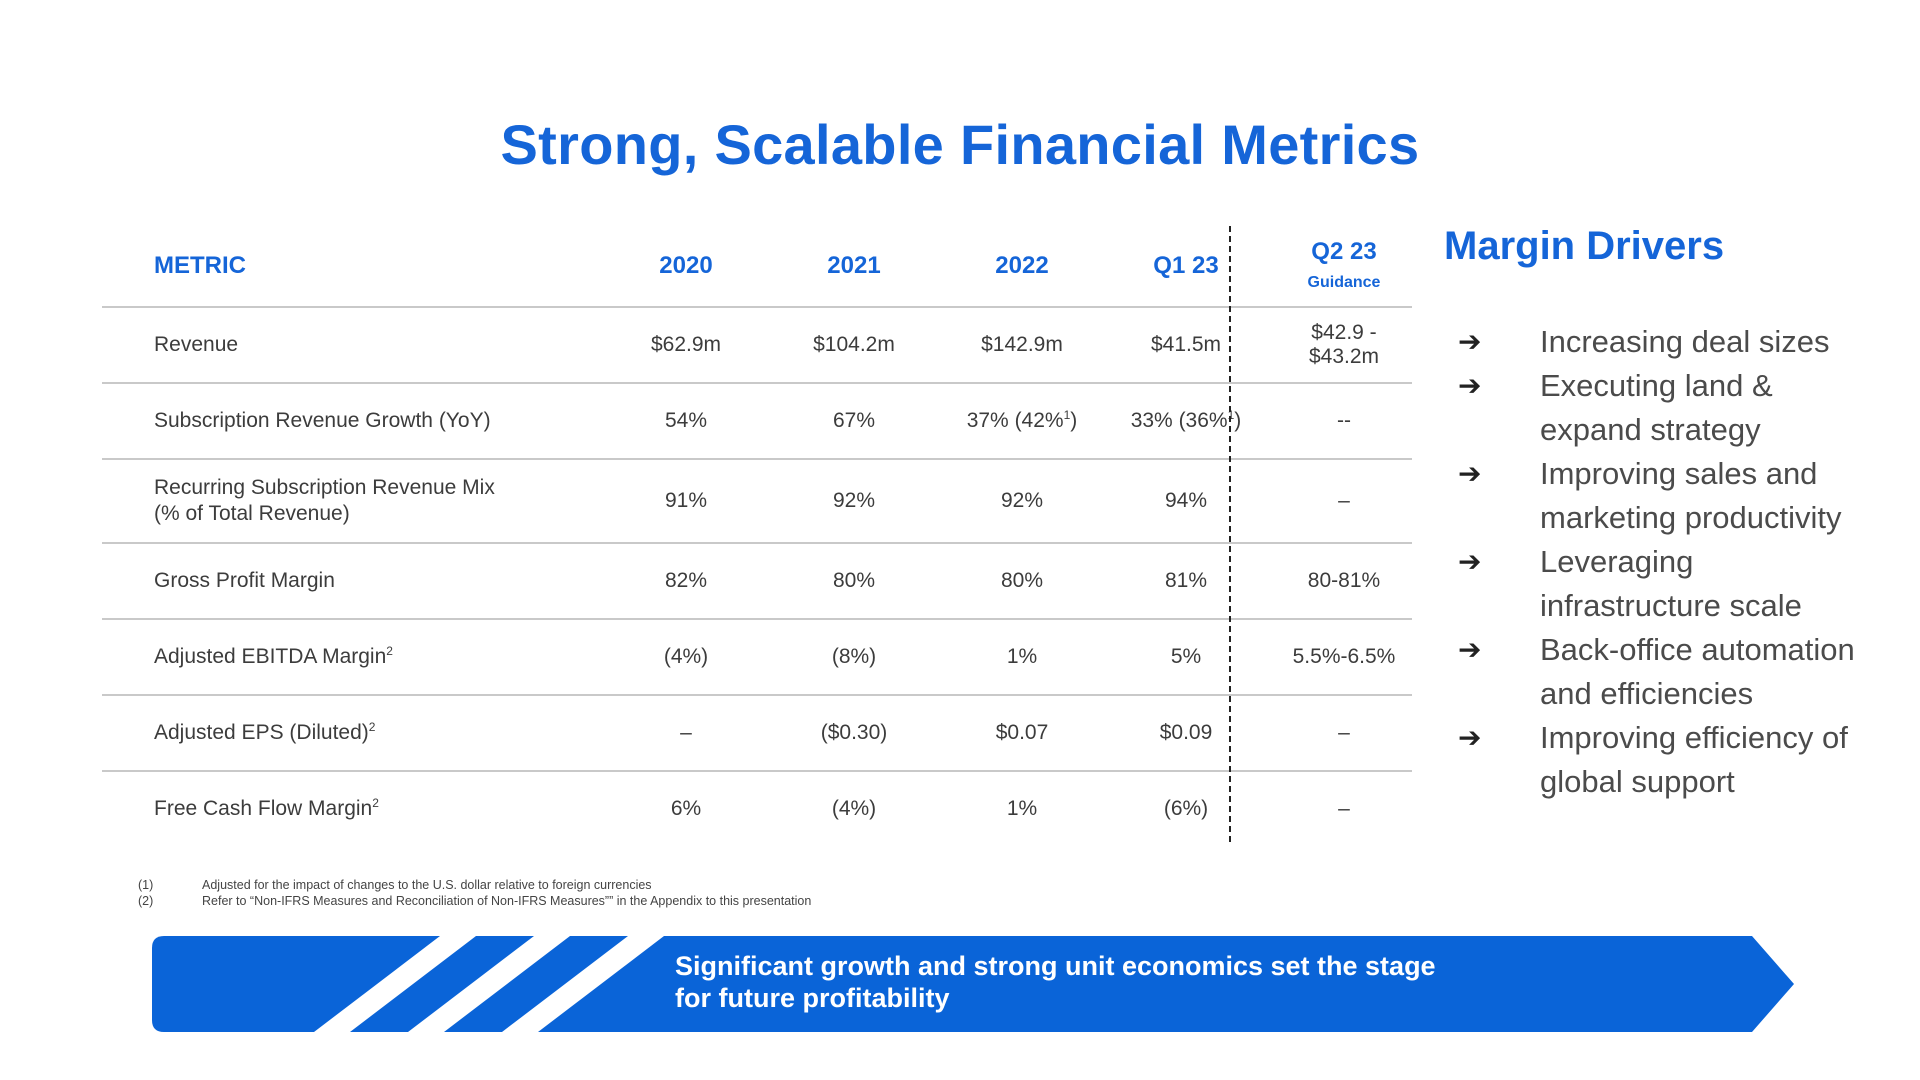 Image resolution: width=1920 pixels, height=1080 pixels. I want to click on row-2021: 80%, so click(854, 580).